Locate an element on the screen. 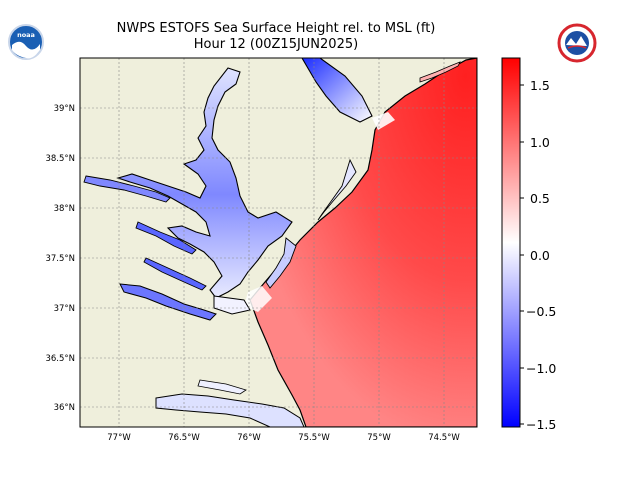  colorbar: 1.5 1.0 0.5 0.0 −0.5 −1.0 −1.5 is located at coordinates (528, 244).